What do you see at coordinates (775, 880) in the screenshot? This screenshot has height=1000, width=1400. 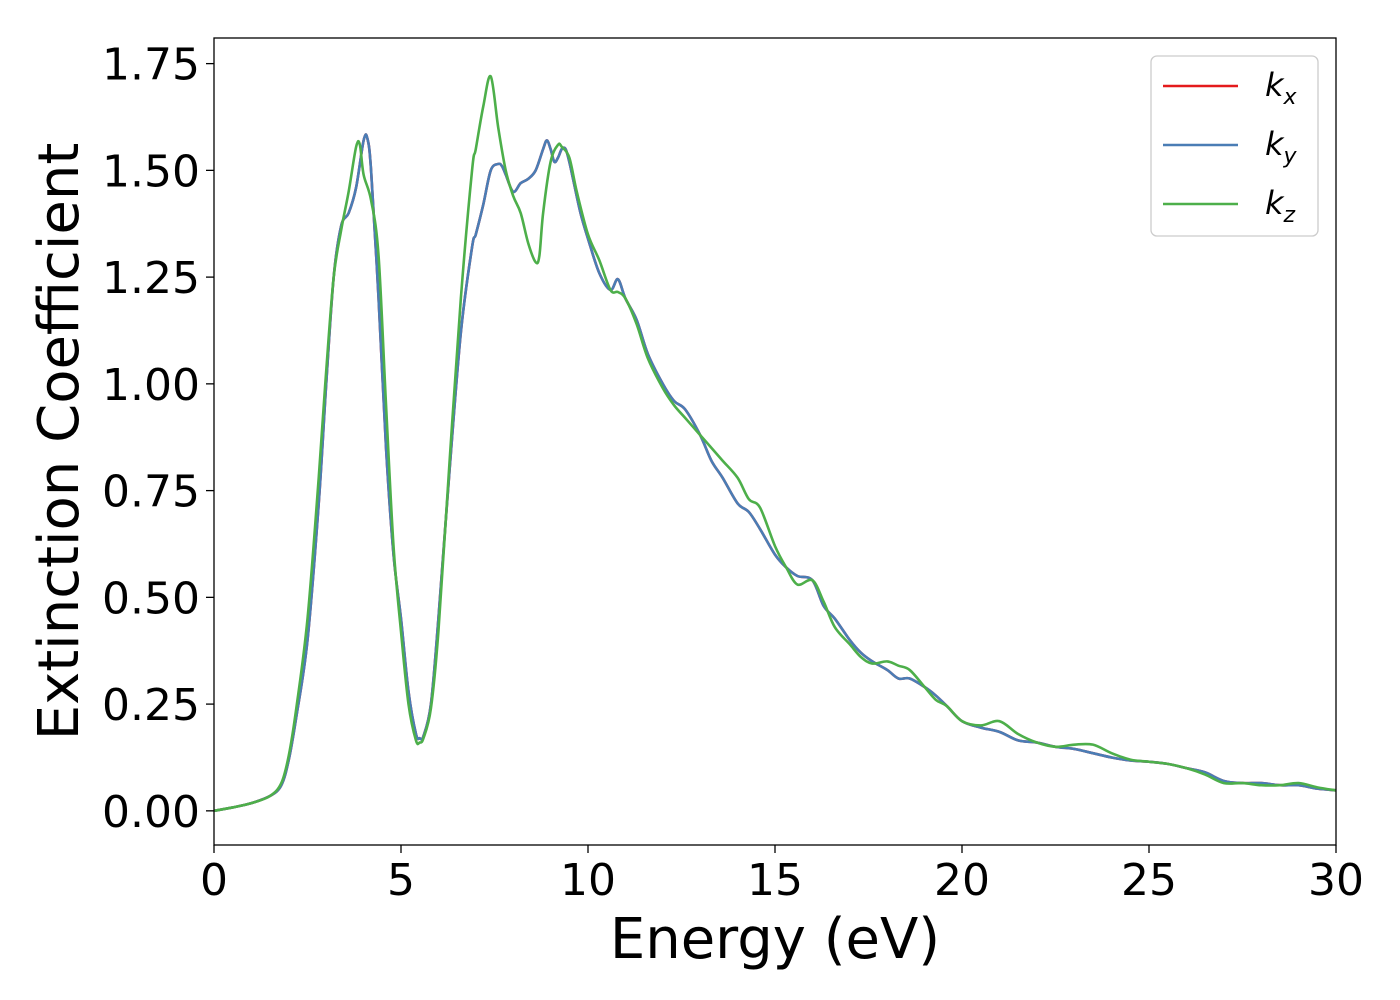 I see `x-tick-label: 15` at bounding box center [775, 880].